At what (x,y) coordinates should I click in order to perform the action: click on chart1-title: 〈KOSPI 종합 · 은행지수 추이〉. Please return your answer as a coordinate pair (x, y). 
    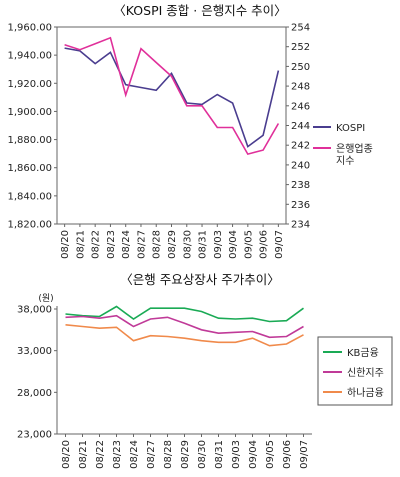
    Looking at the image, I should click on (199, 10).